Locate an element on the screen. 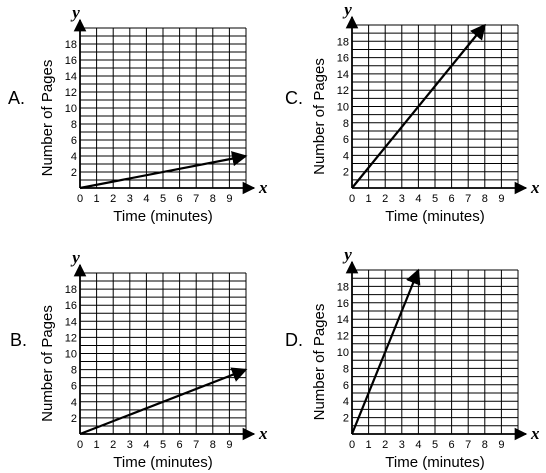 The width and height of the screenshot is (546, 473). option-label: D. is located at coordinates (294, 340).